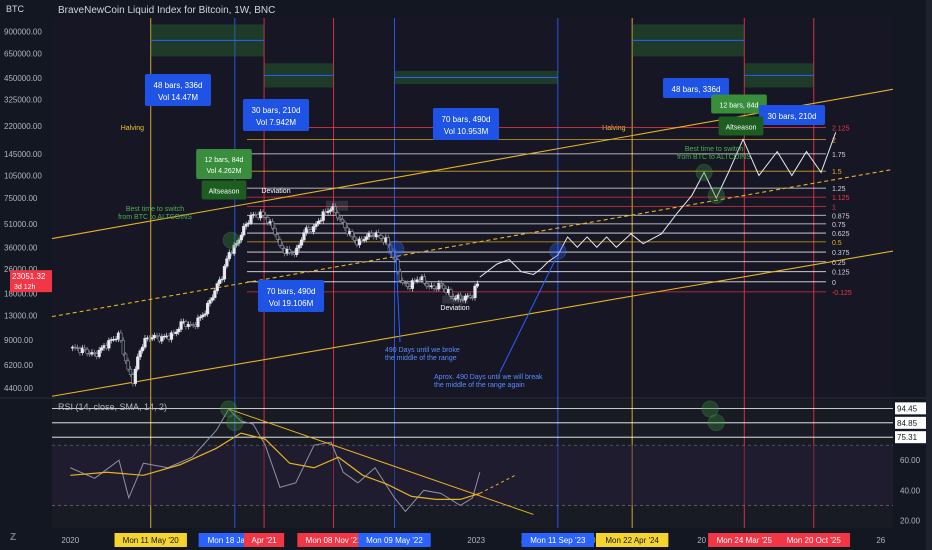  Describe the element at coordinates (13, 537) in the screenshot. I see `tradingview-logo-icon: Z` at that location.